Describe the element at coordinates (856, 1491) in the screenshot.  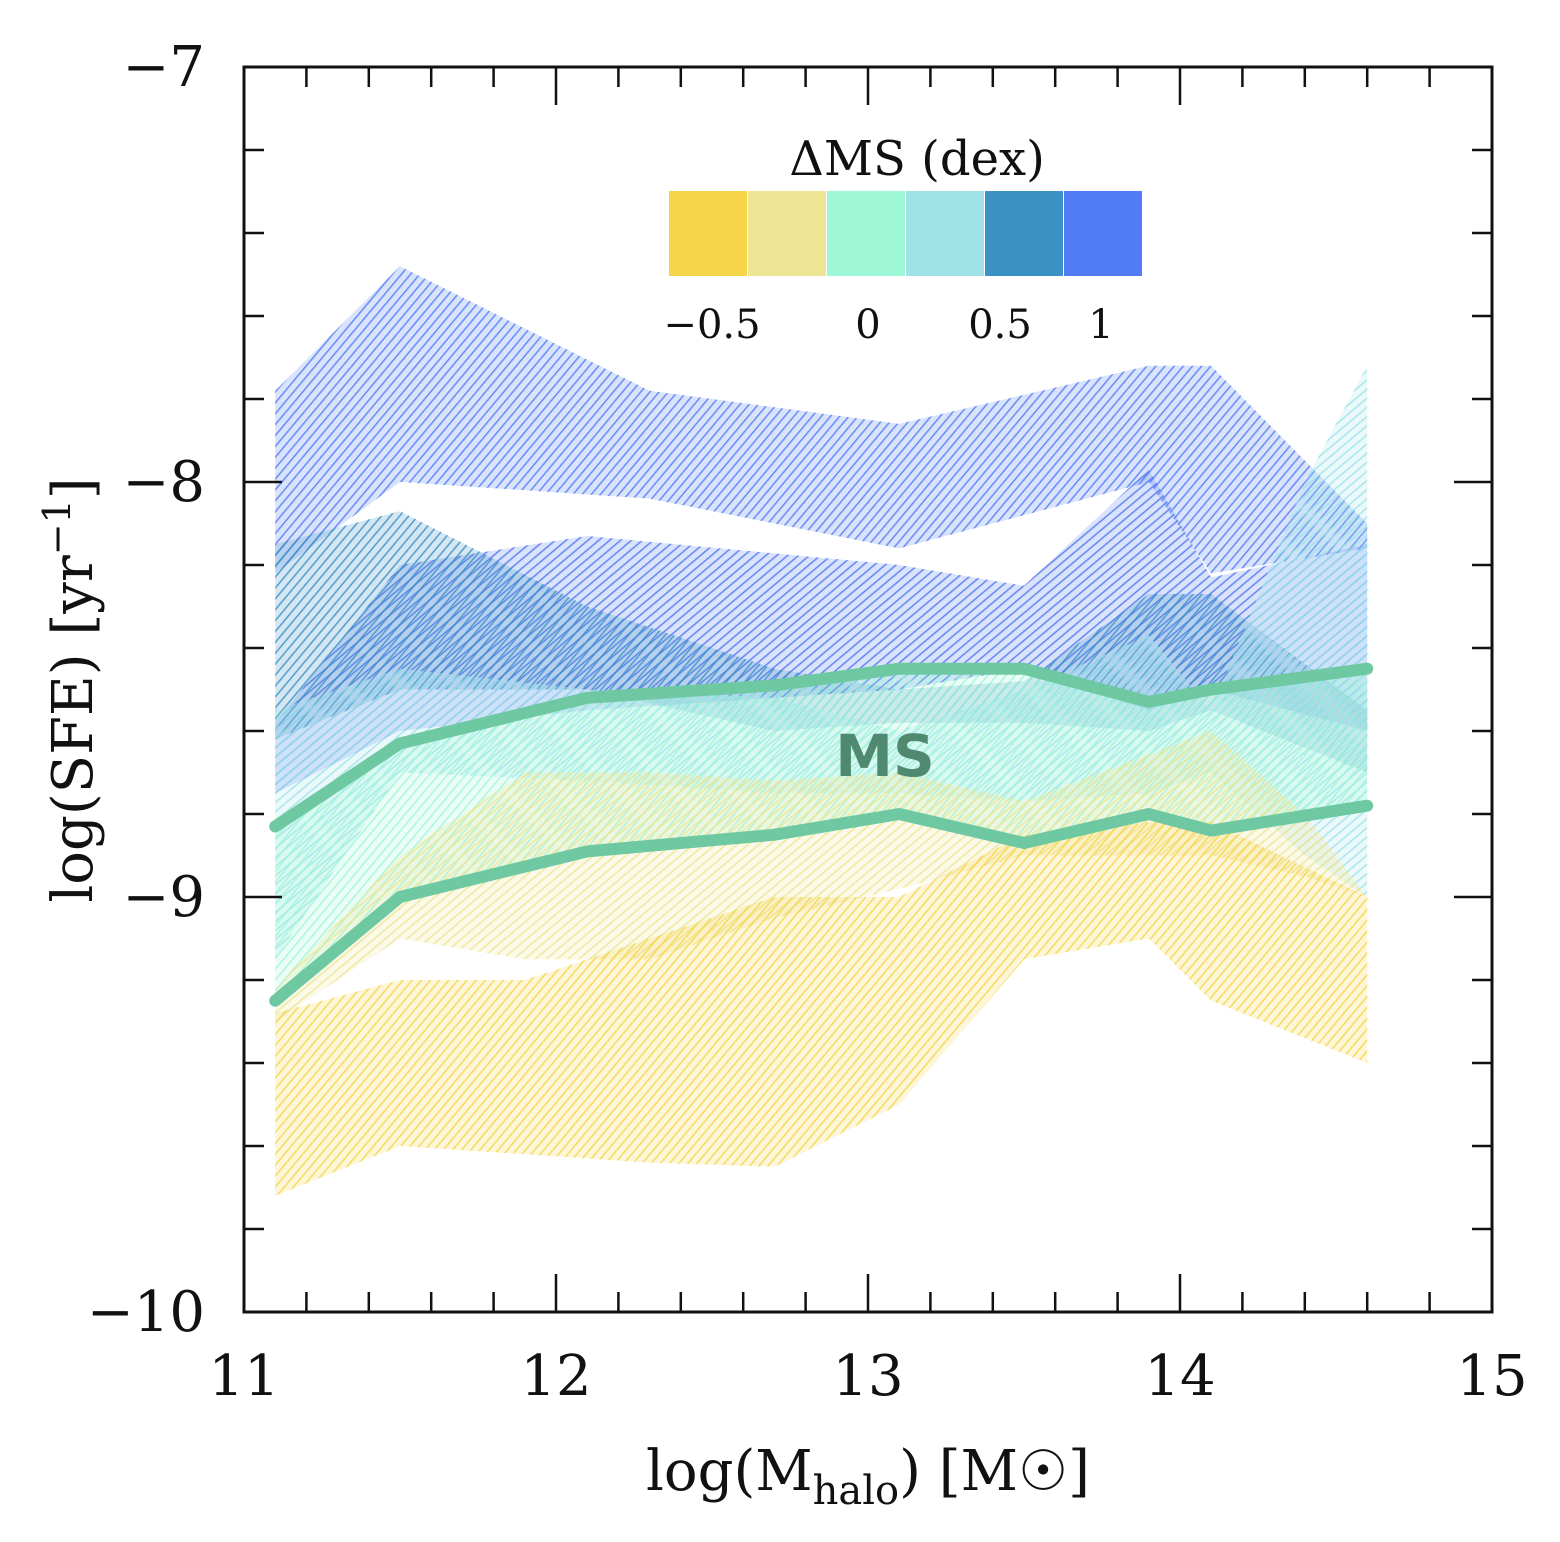
I see `x-axis-title-sub: halo` at that location.